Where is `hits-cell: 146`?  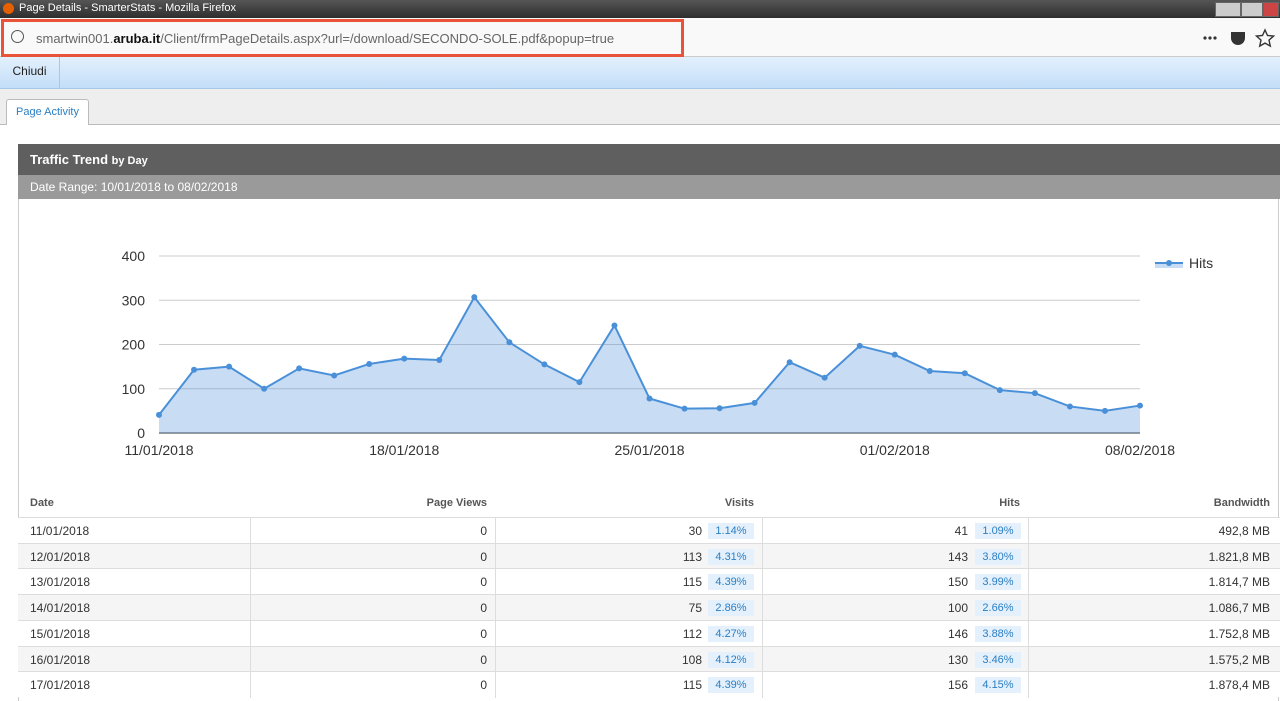
hits-cell: 146 is located at coordinates (957, 633).